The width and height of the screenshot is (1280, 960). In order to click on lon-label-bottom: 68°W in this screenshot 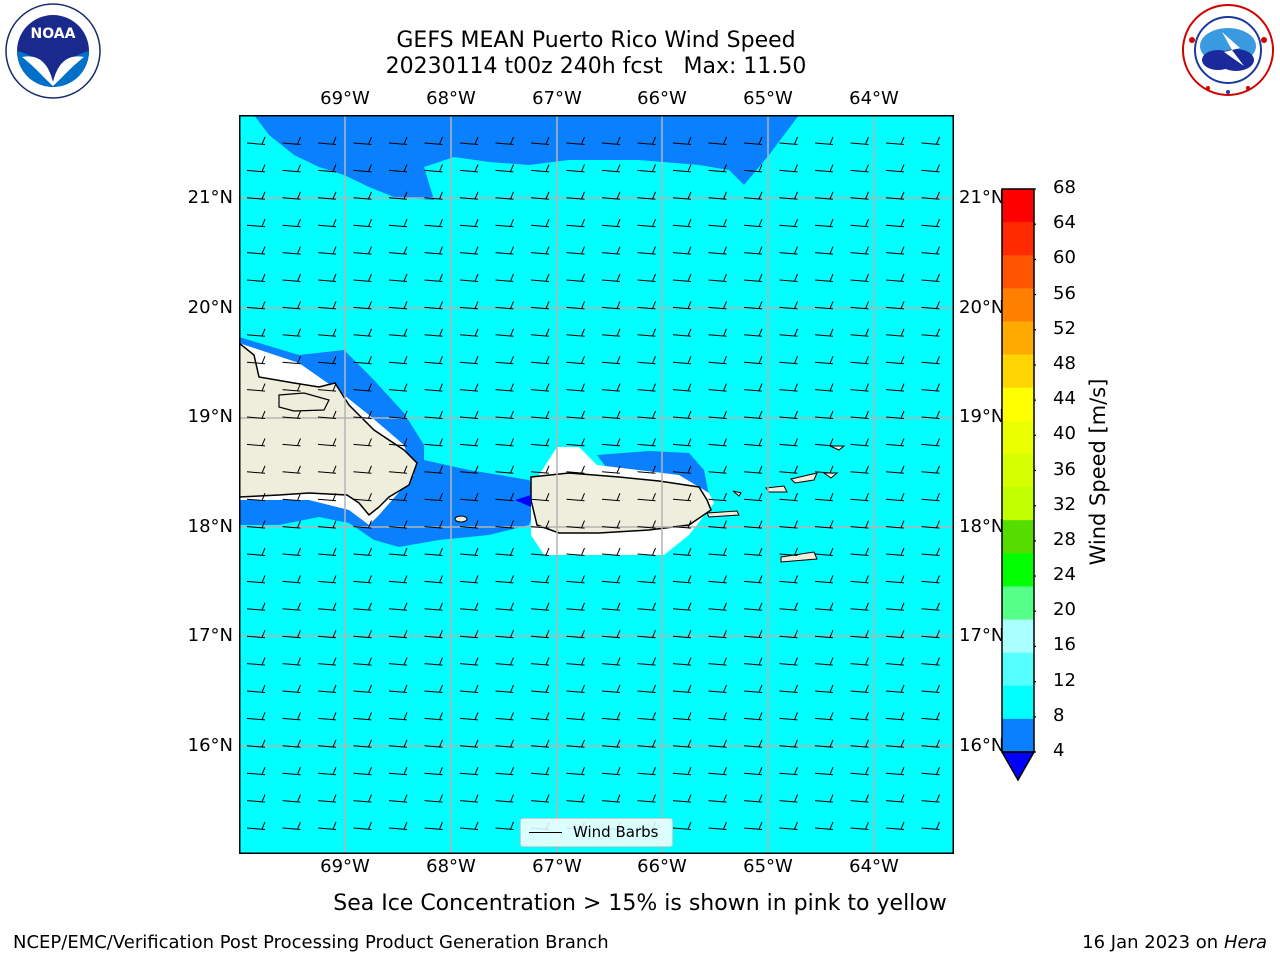, I will do `click(451, 866)`.